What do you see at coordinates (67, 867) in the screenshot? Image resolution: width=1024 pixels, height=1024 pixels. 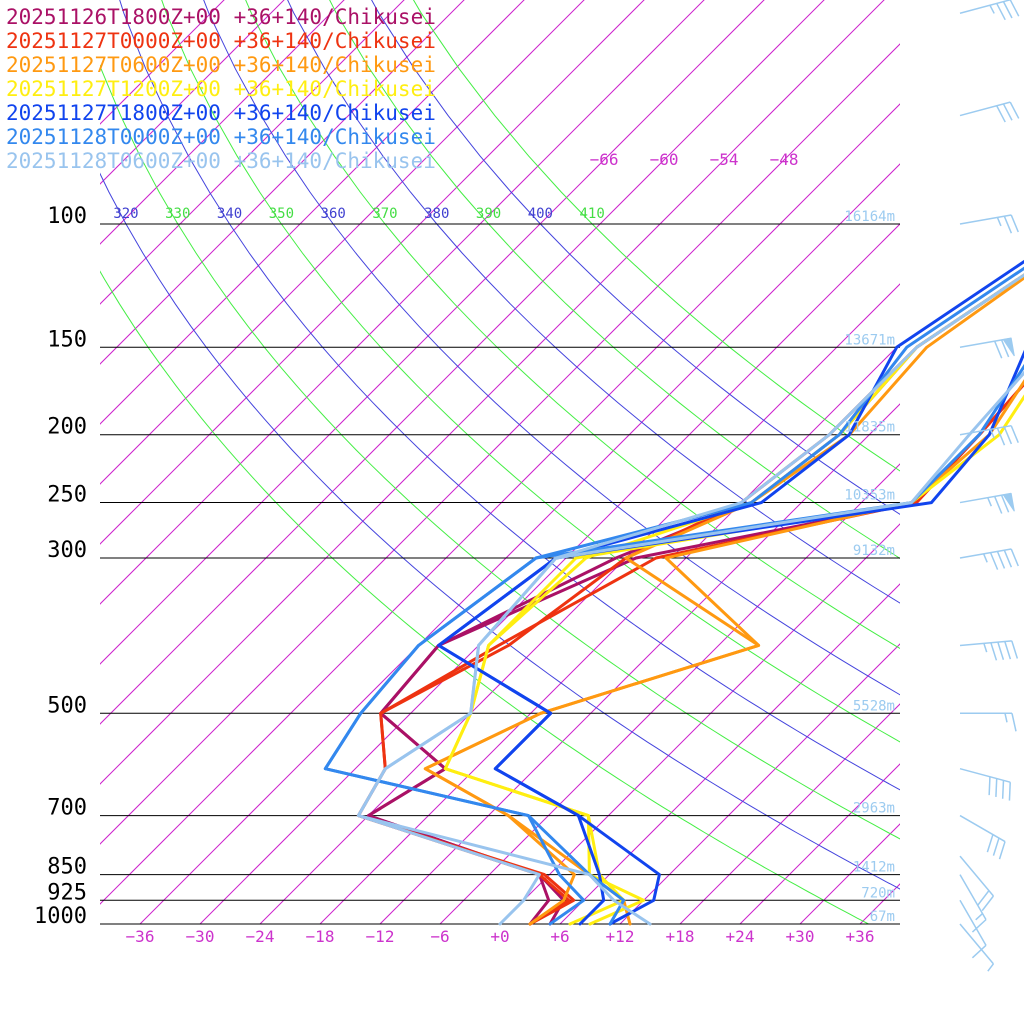 I see `pressure-tick-label: 850` at bounding box center [67, 867].